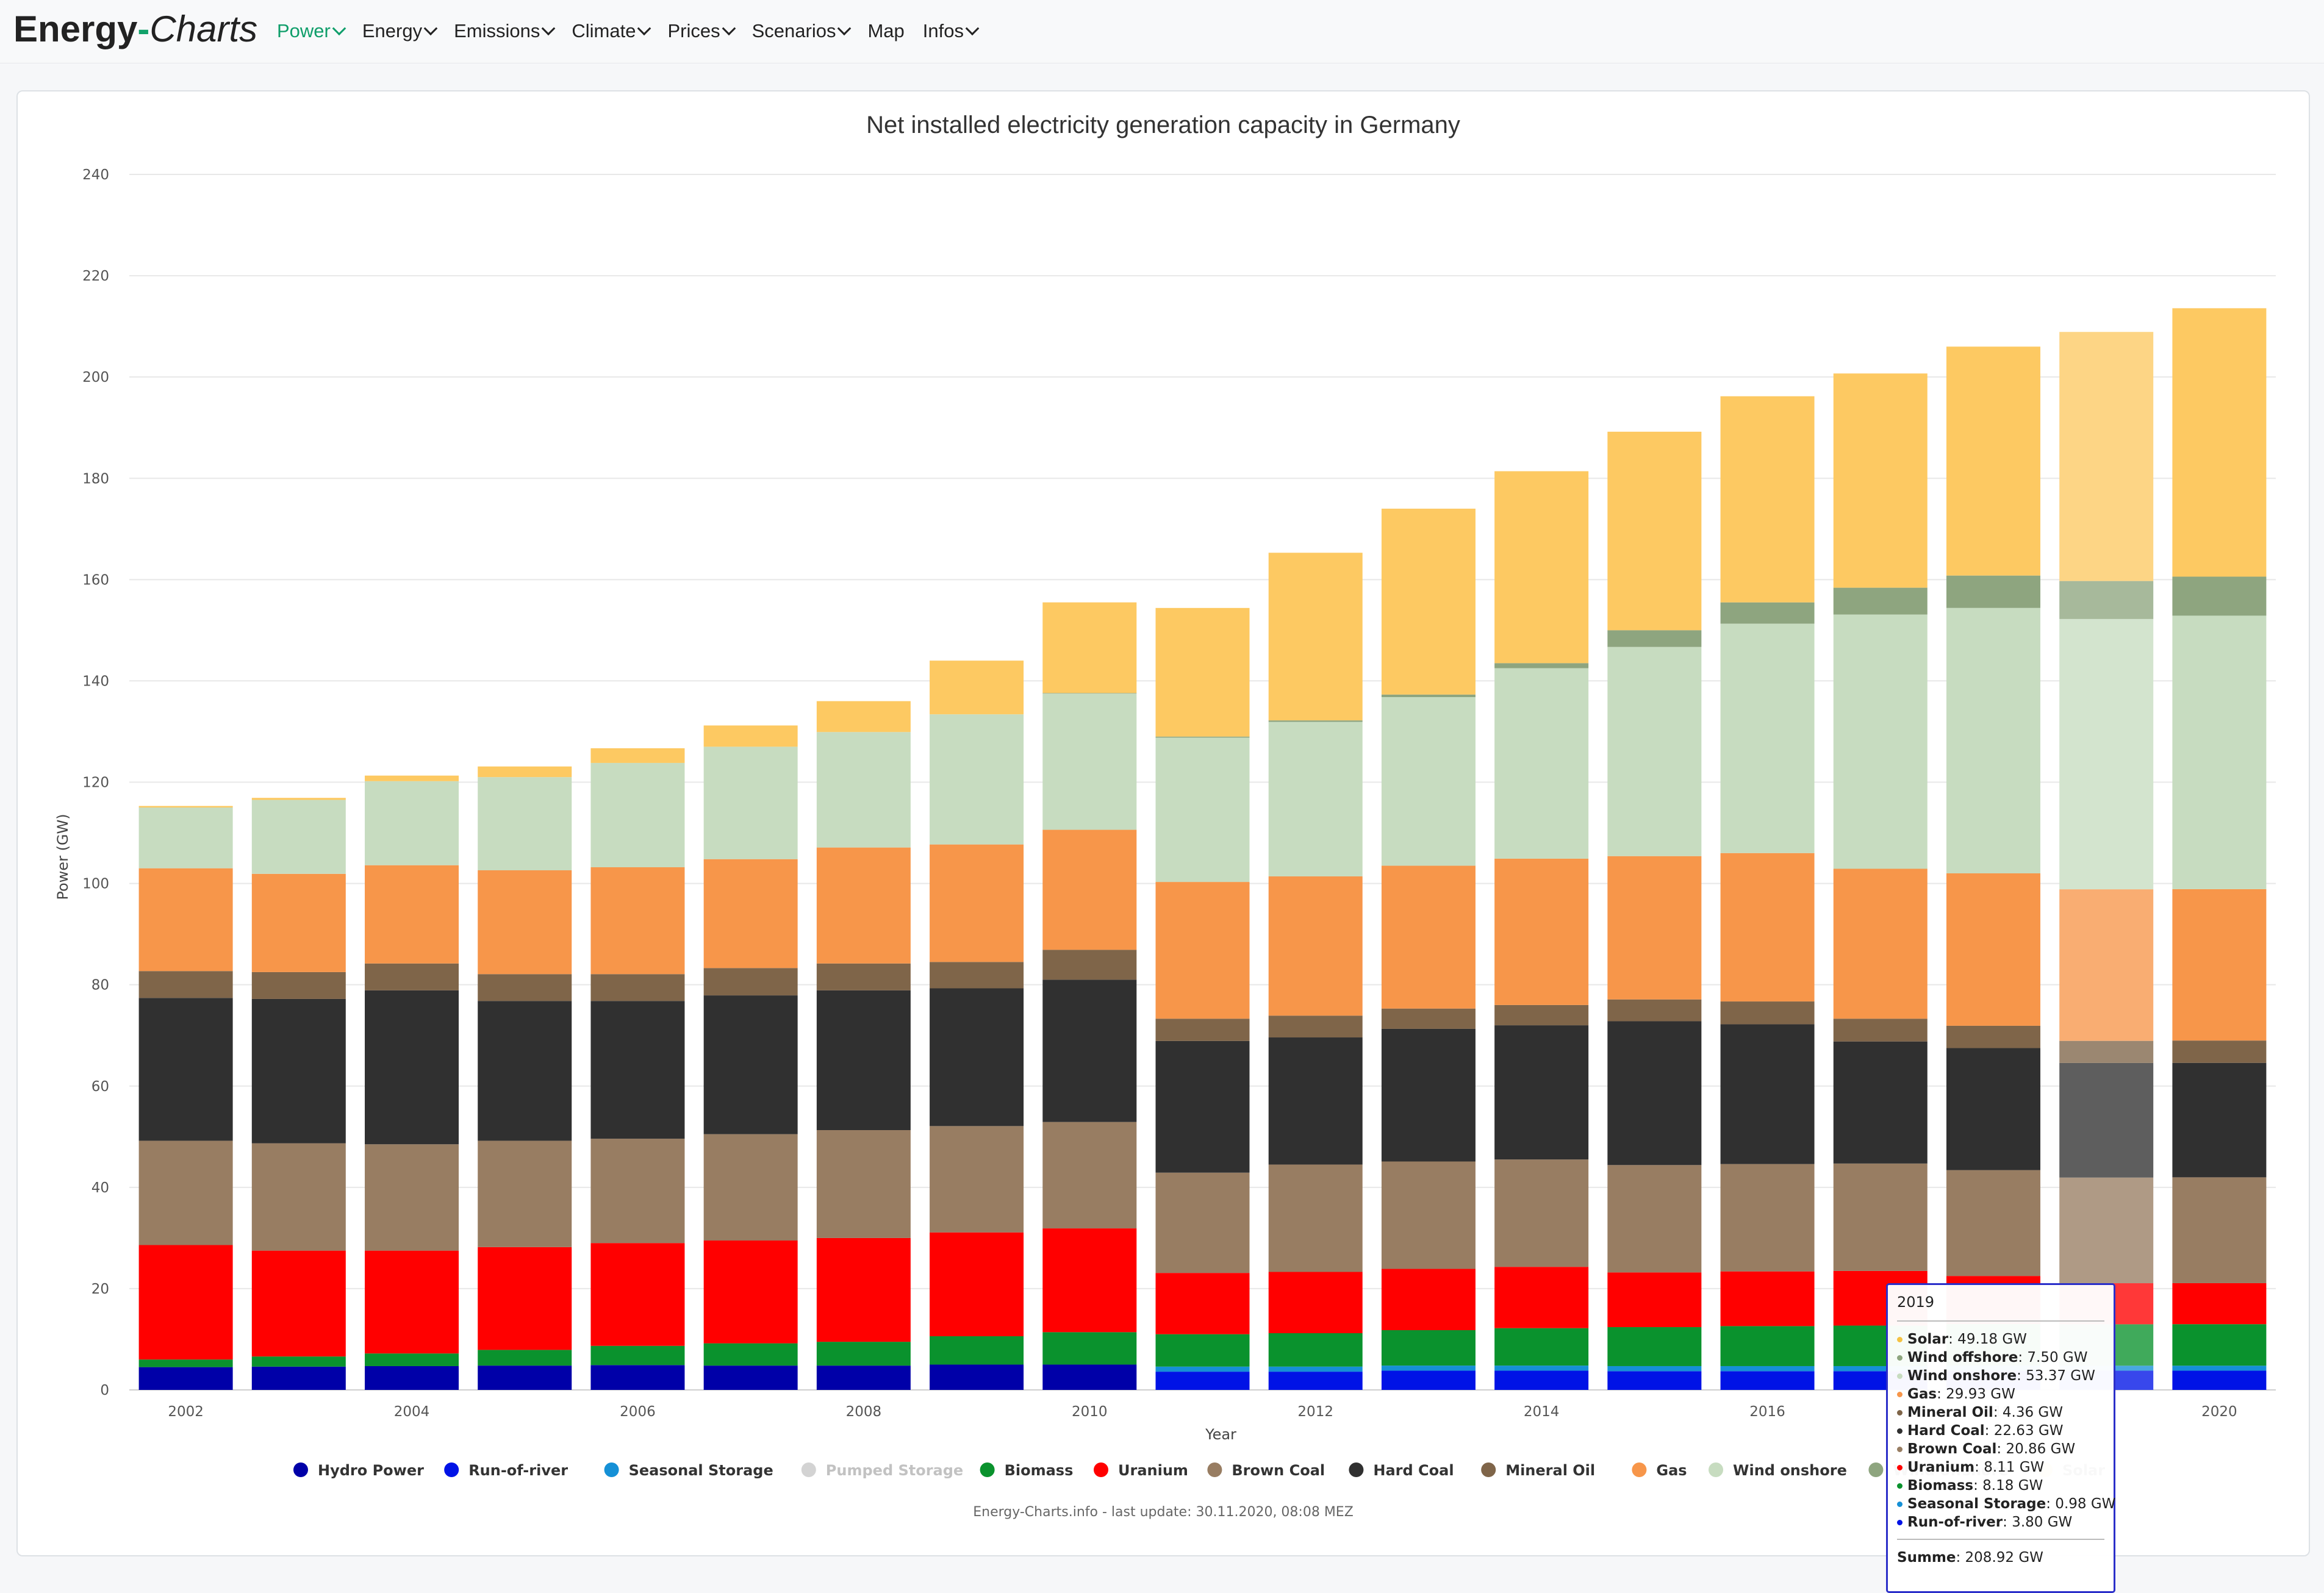 The width and height of the screenshot is (2324, 1593). What do you see at coordinates (1413, 1470) in the screenshot?
I see `legend-item-hard-coal: Hard Coal` at bounding box center [1413, 1470].